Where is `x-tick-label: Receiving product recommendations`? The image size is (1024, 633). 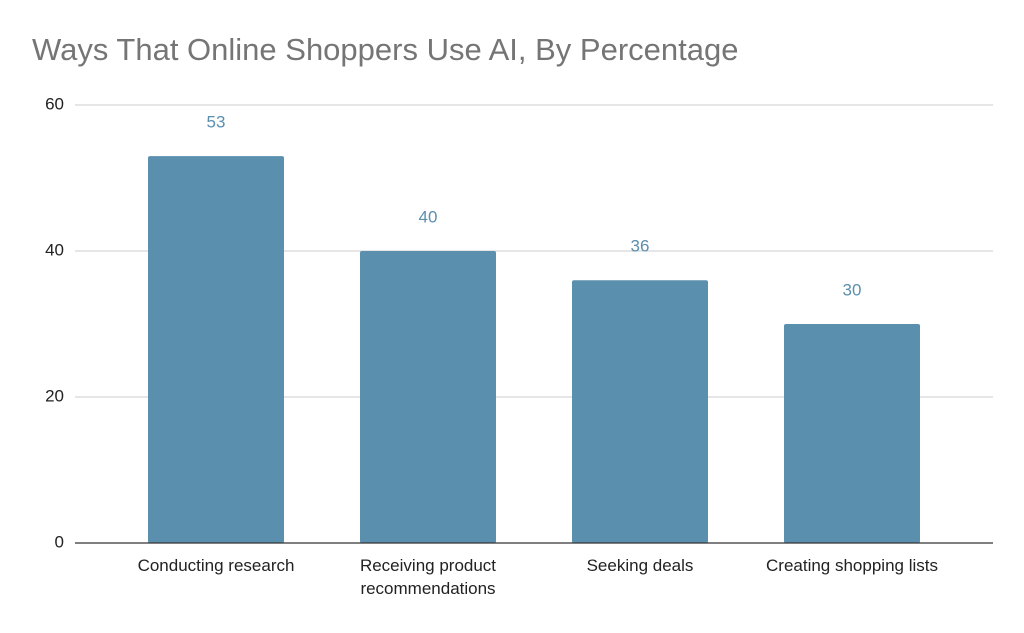
x-tick-label: Receiving product recommendations is located at coordinates (428, 577).